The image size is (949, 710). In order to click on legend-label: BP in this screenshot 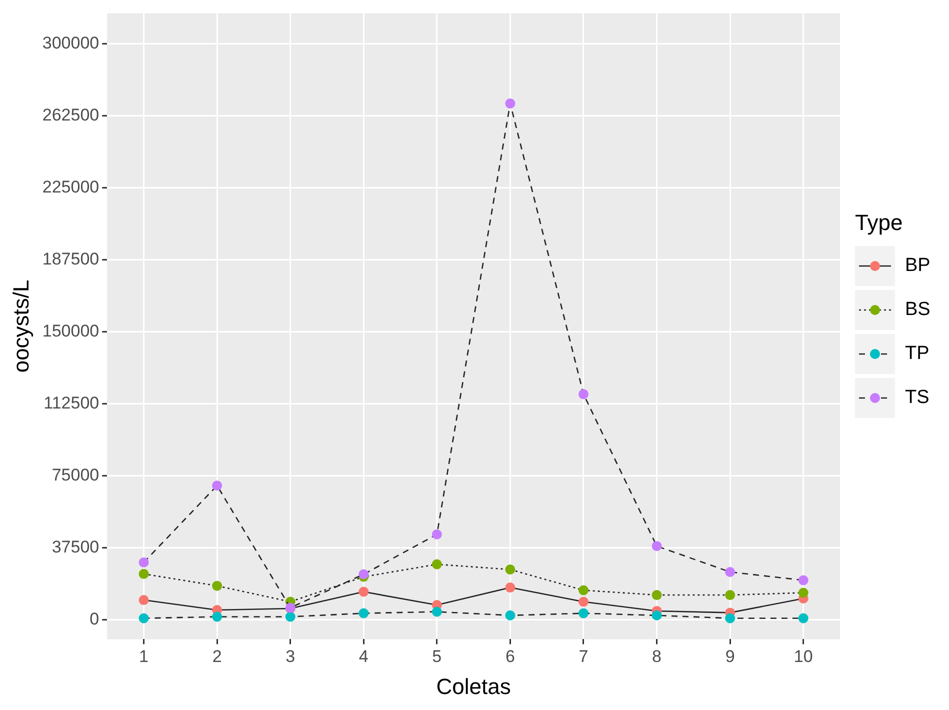, I will do `click(917, 266)`.